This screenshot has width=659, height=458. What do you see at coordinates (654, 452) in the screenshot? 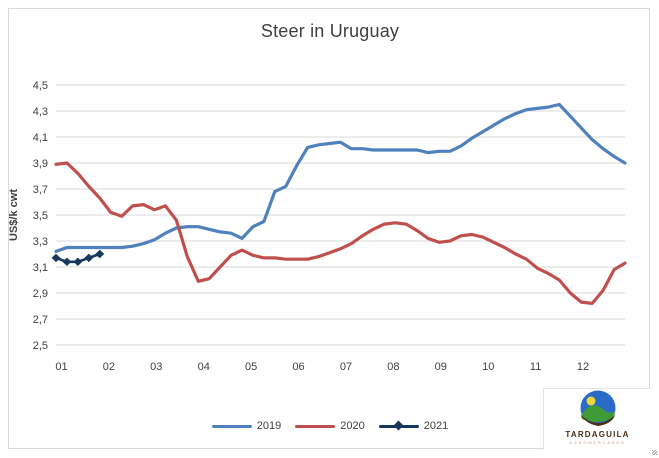
I see `resize-handle-mark` at bounding box center [654, 452].